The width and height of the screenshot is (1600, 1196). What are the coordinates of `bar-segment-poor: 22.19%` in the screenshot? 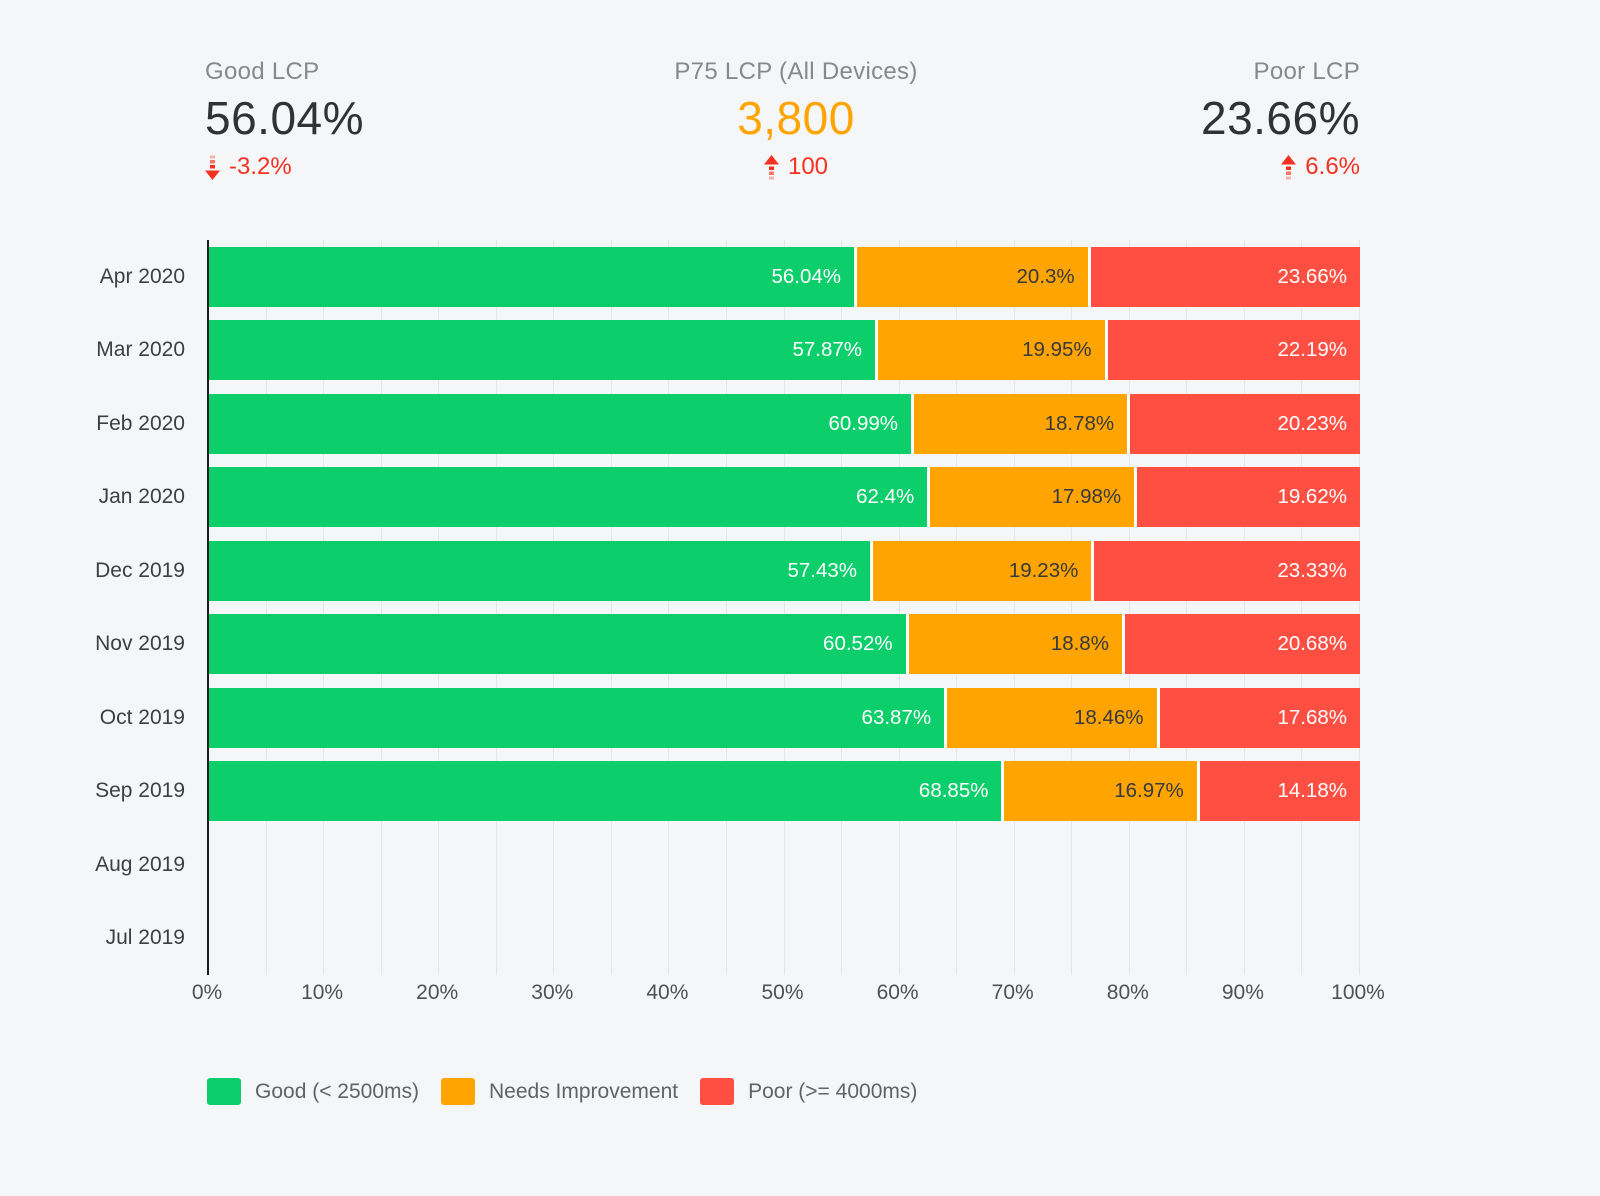 It's located at (1232, 350).